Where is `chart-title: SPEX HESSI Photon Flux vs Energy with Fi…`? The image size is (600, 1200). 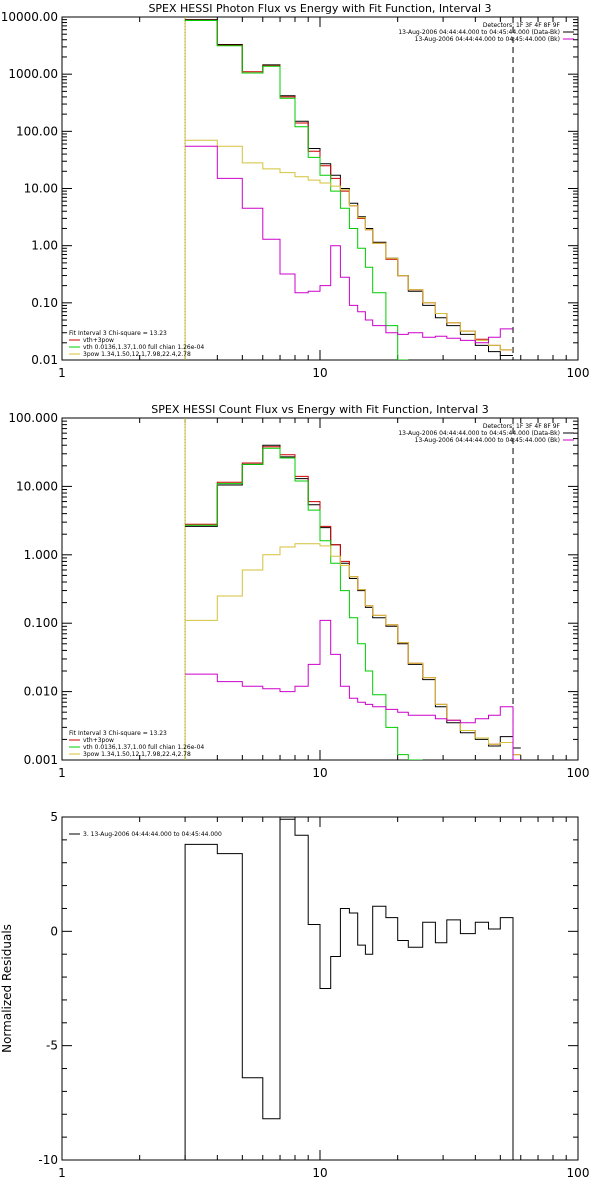 chart-title: SPEX HESSI Photon Flux vs Energy with Fi… is located at coordinates (319, 8).